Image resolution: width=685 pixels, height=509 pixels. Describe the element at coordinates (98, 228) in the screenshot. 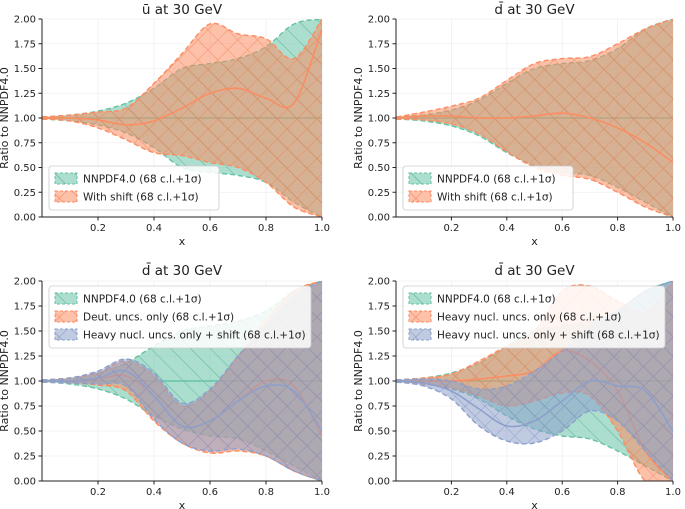

I see `x-tick-label: 0.2` at that location.